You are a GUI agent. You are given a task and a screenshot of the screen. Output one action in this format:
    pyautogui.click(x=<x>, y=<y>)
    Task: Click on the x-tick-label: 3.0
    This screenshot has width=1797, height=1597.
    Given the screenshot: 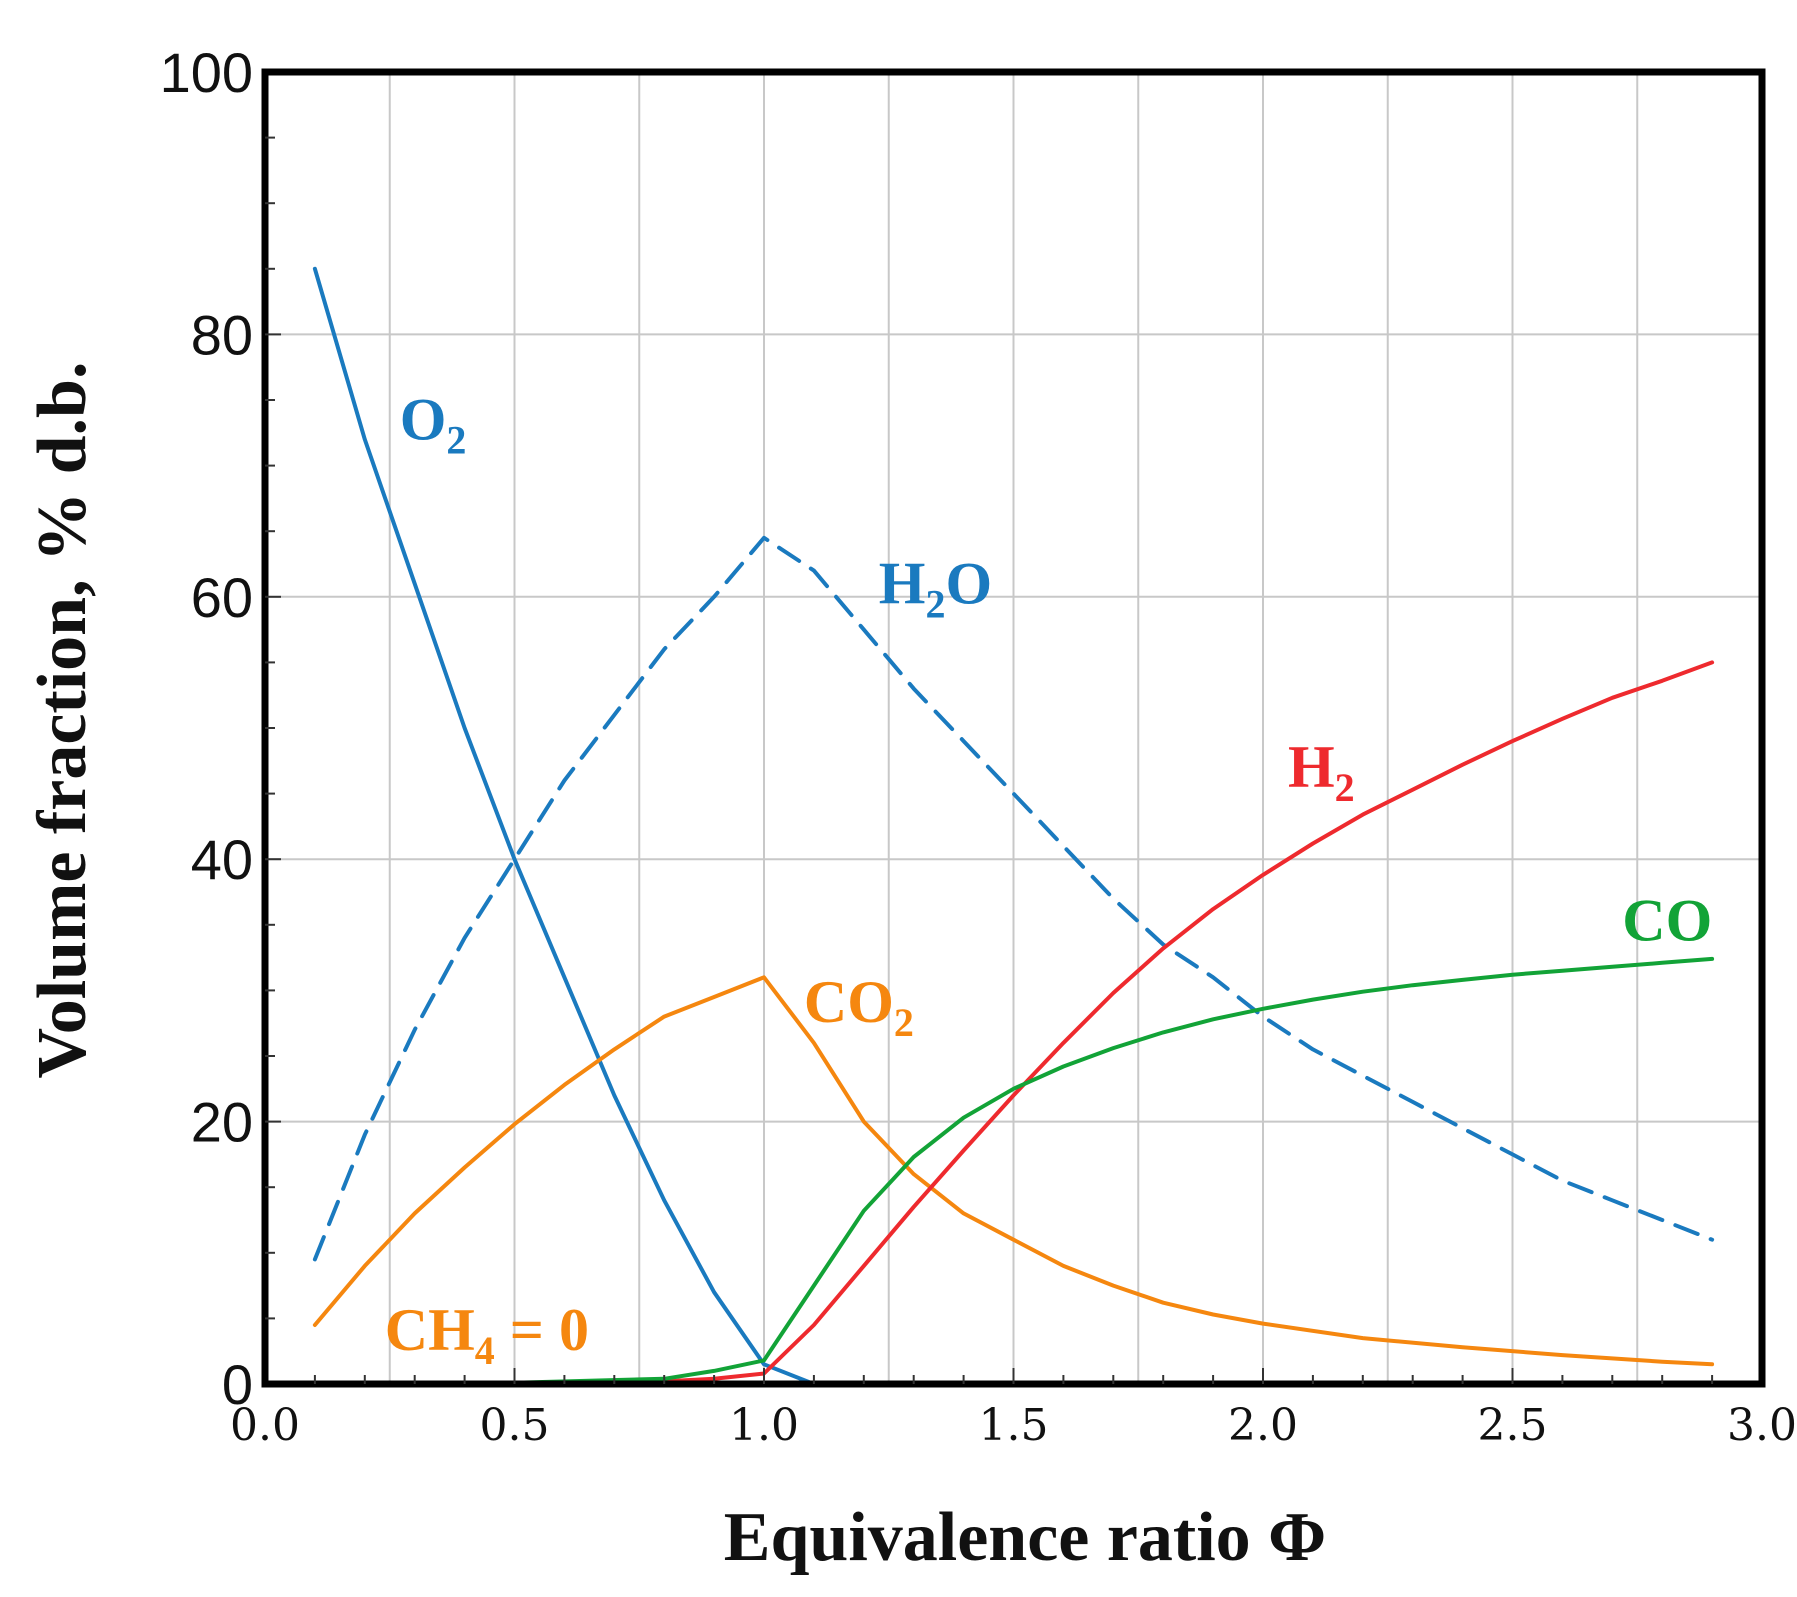 What is the action you would take?
    pyautogui.click(x=1762, y=1425)
    